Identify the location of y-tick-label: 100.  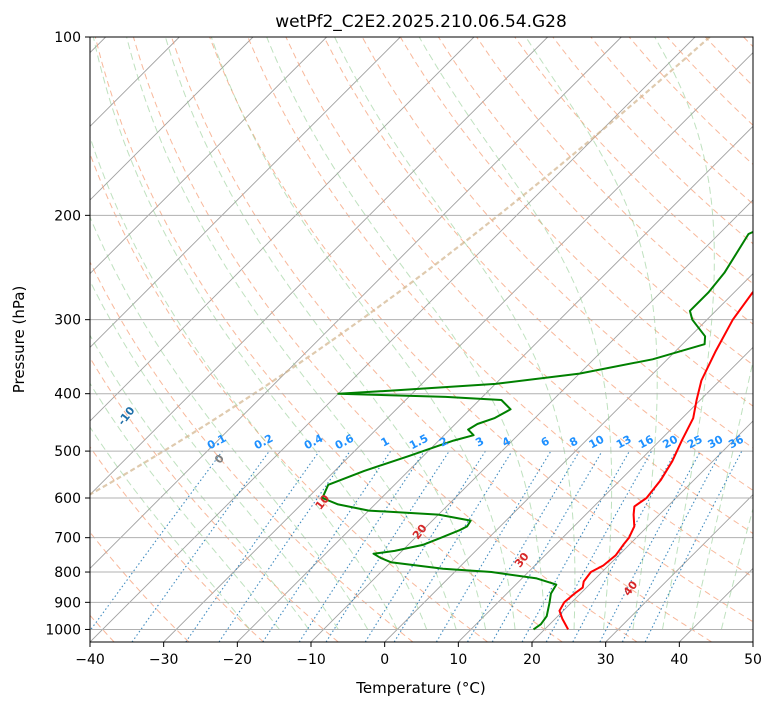
(67, 38).